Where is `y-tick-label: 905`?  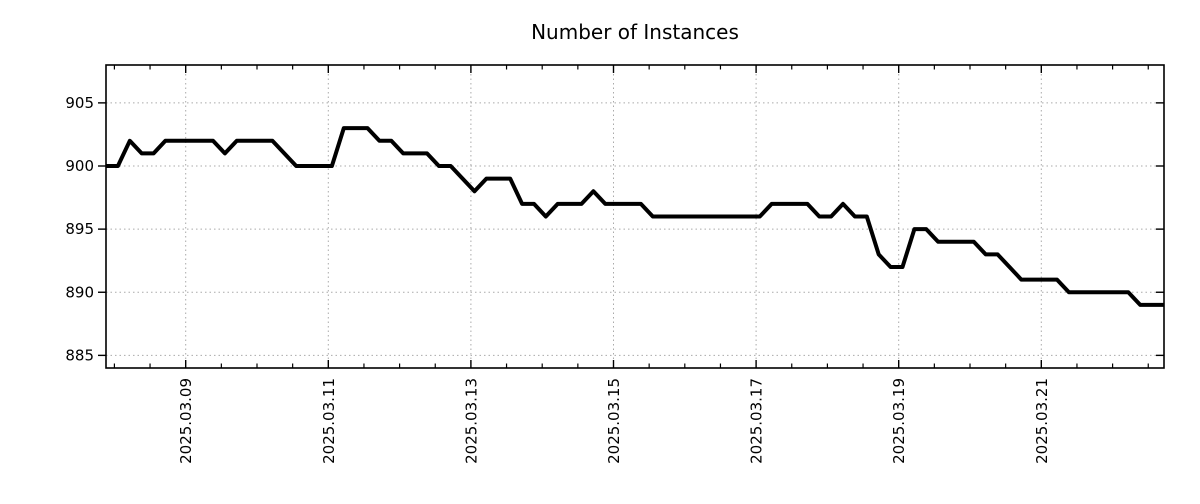 y-tick-label: 905 is located at coordinates (79, 103).